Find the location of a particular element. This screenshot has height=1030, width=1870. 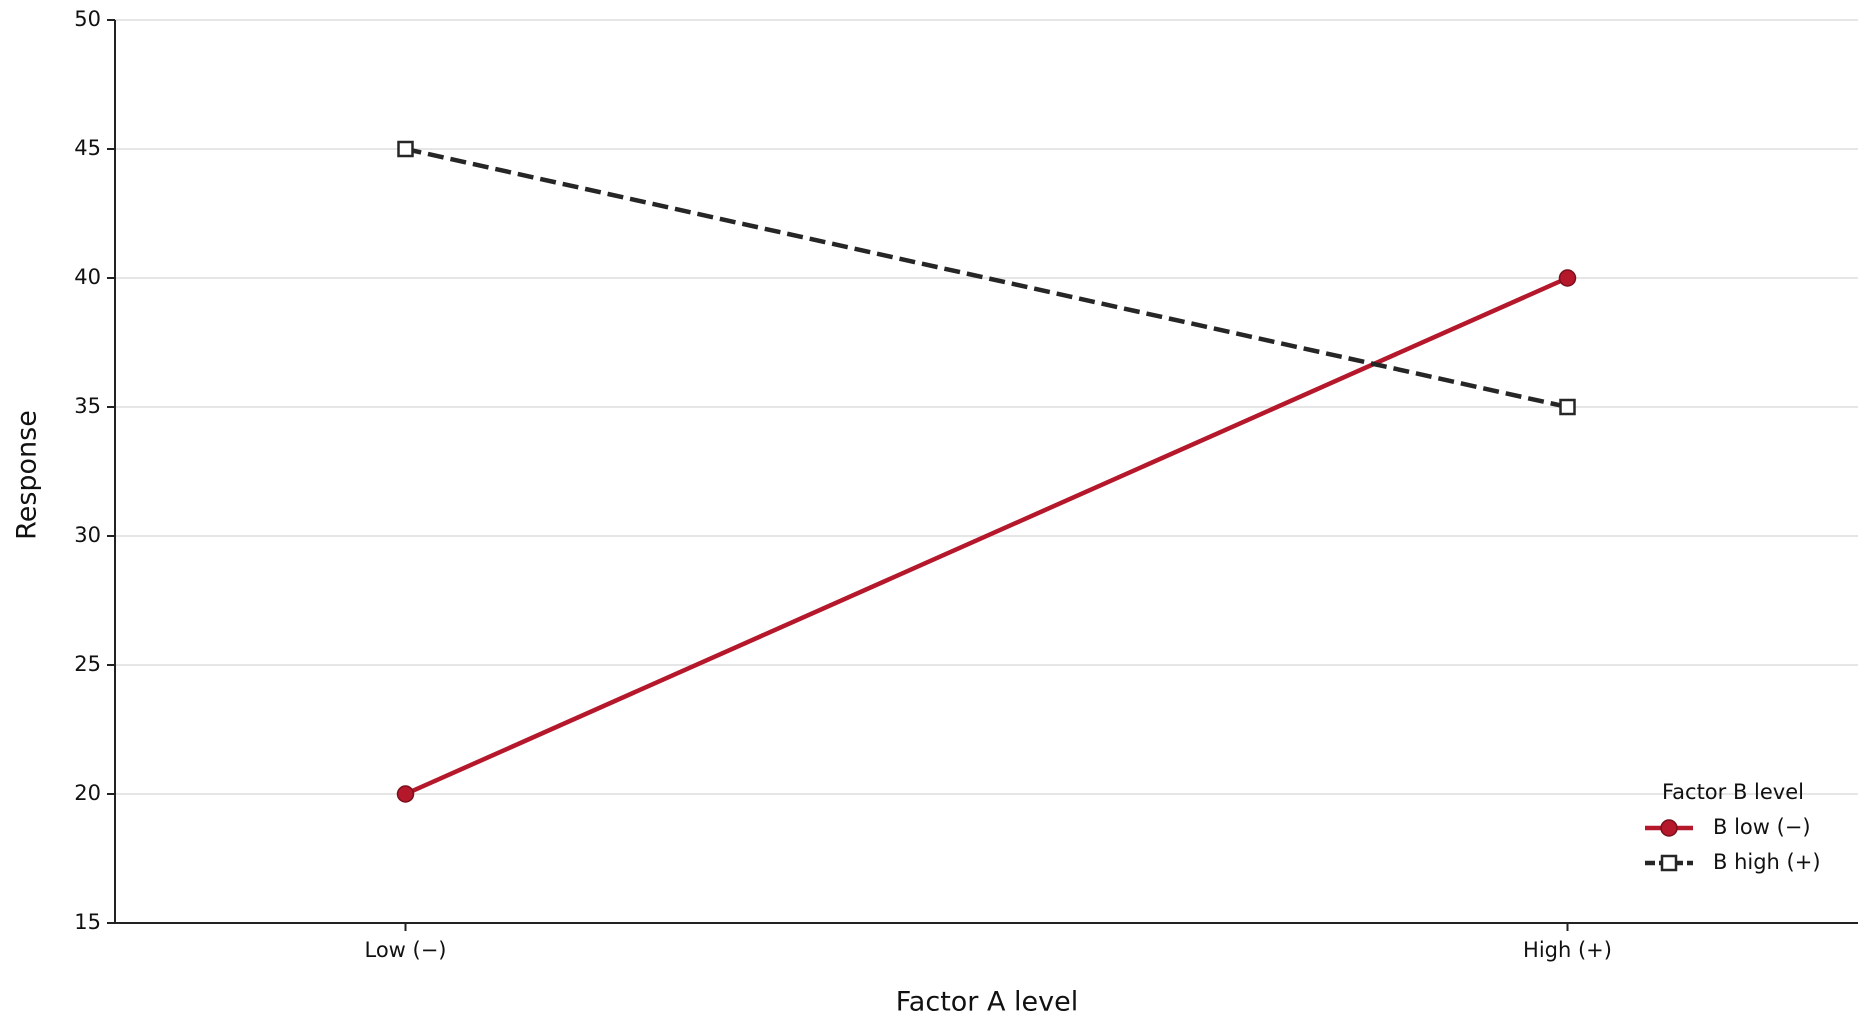

y-tick-label: 50 is located at coordinates (87, 19).